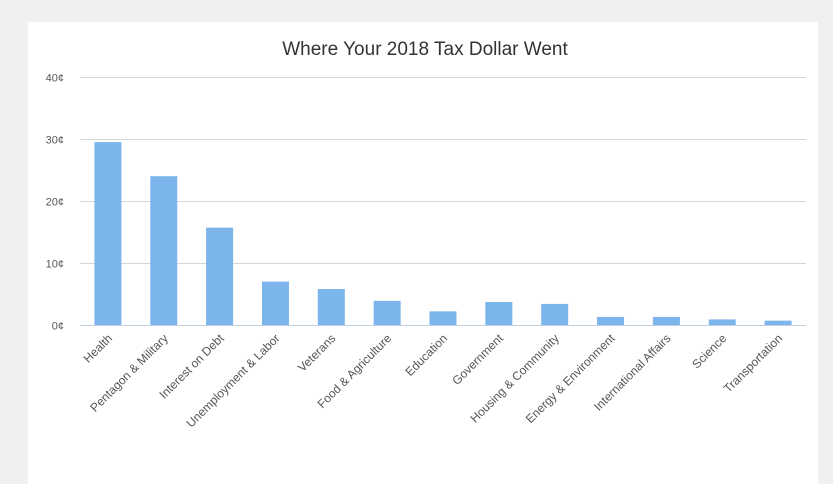 The image size is (833, 484). Describe the element at coordinates (425, 49) in the screenshot. I see `chart-title: Where Your 2018 Tax Dollar Went` at that location.